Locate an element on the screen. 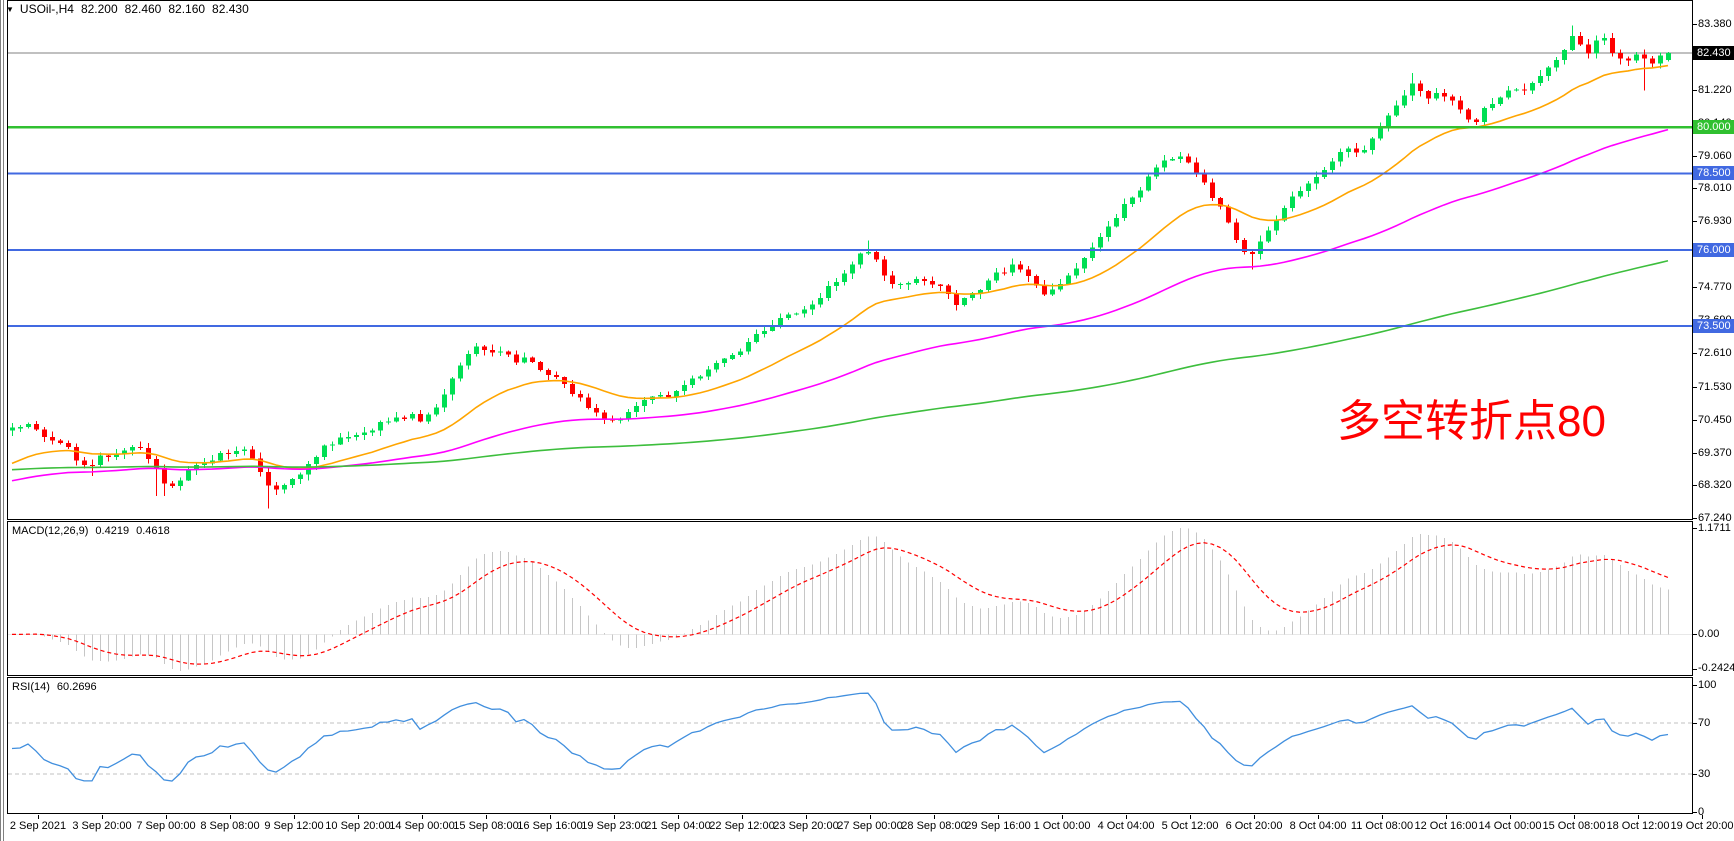 The width and height of the screenshot is (1734, 841). macd-axis-max: 1.1711 is located at coordinates (1714, 528).